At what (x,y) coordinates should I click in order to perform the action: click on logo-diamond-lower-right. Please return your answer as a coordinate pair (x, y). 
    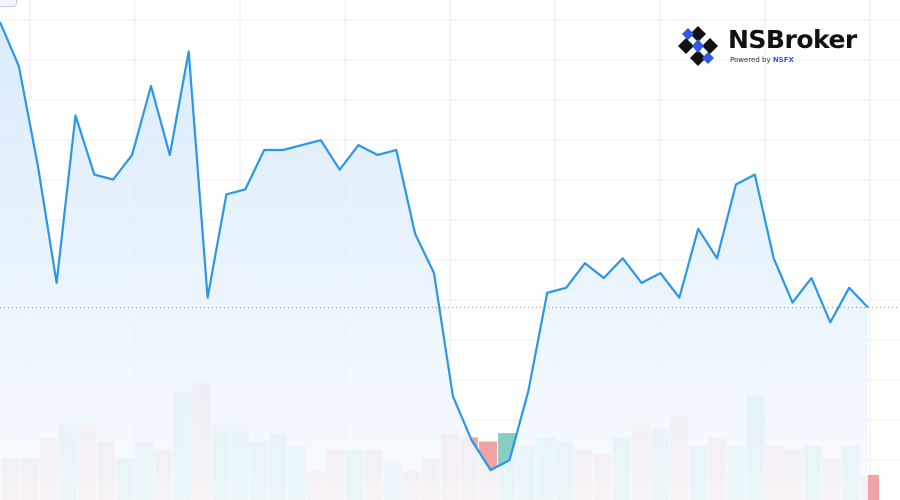
    Looking at the image, I should click on (708, 58).